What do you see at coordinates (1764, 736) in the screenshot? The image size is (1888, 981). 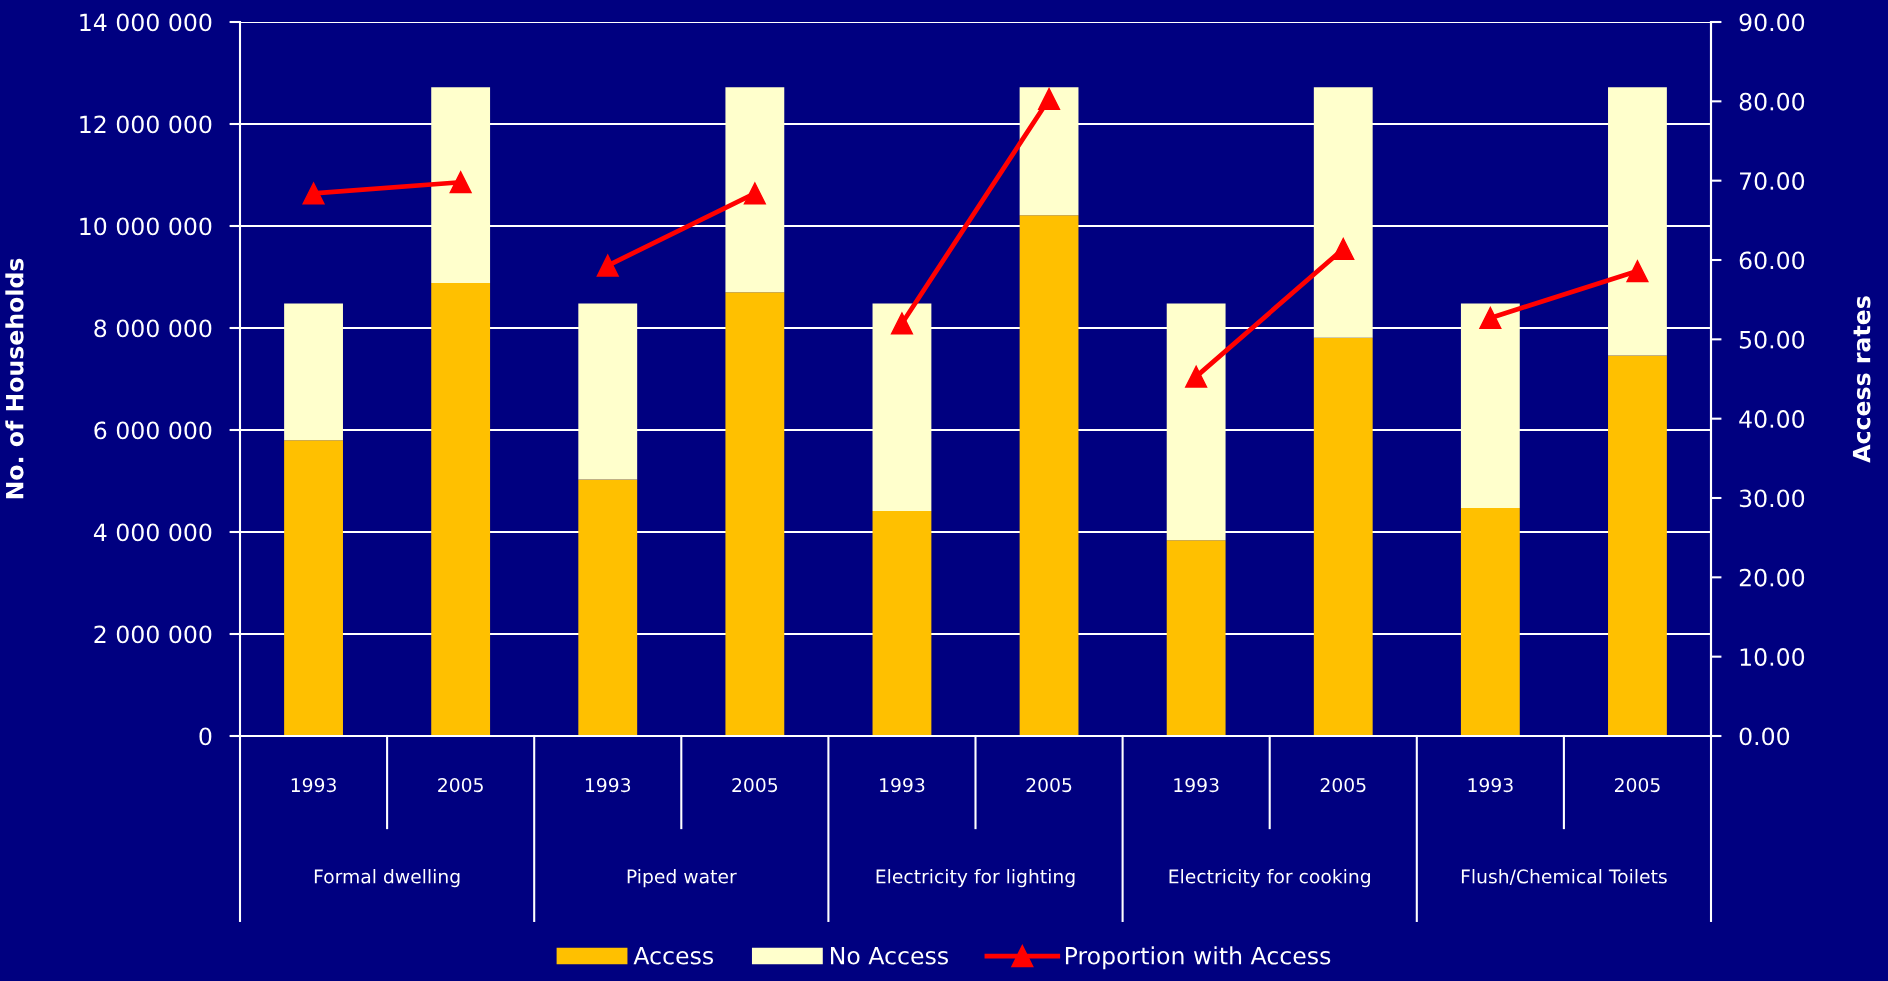 I see `y2-tick-label: 0.00` at bounding box center [1764, 736].